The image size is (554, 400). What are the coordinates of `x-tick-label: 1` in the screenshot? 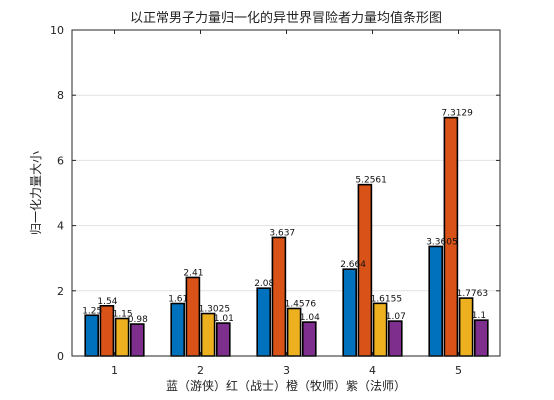 It's located at (114, 370).